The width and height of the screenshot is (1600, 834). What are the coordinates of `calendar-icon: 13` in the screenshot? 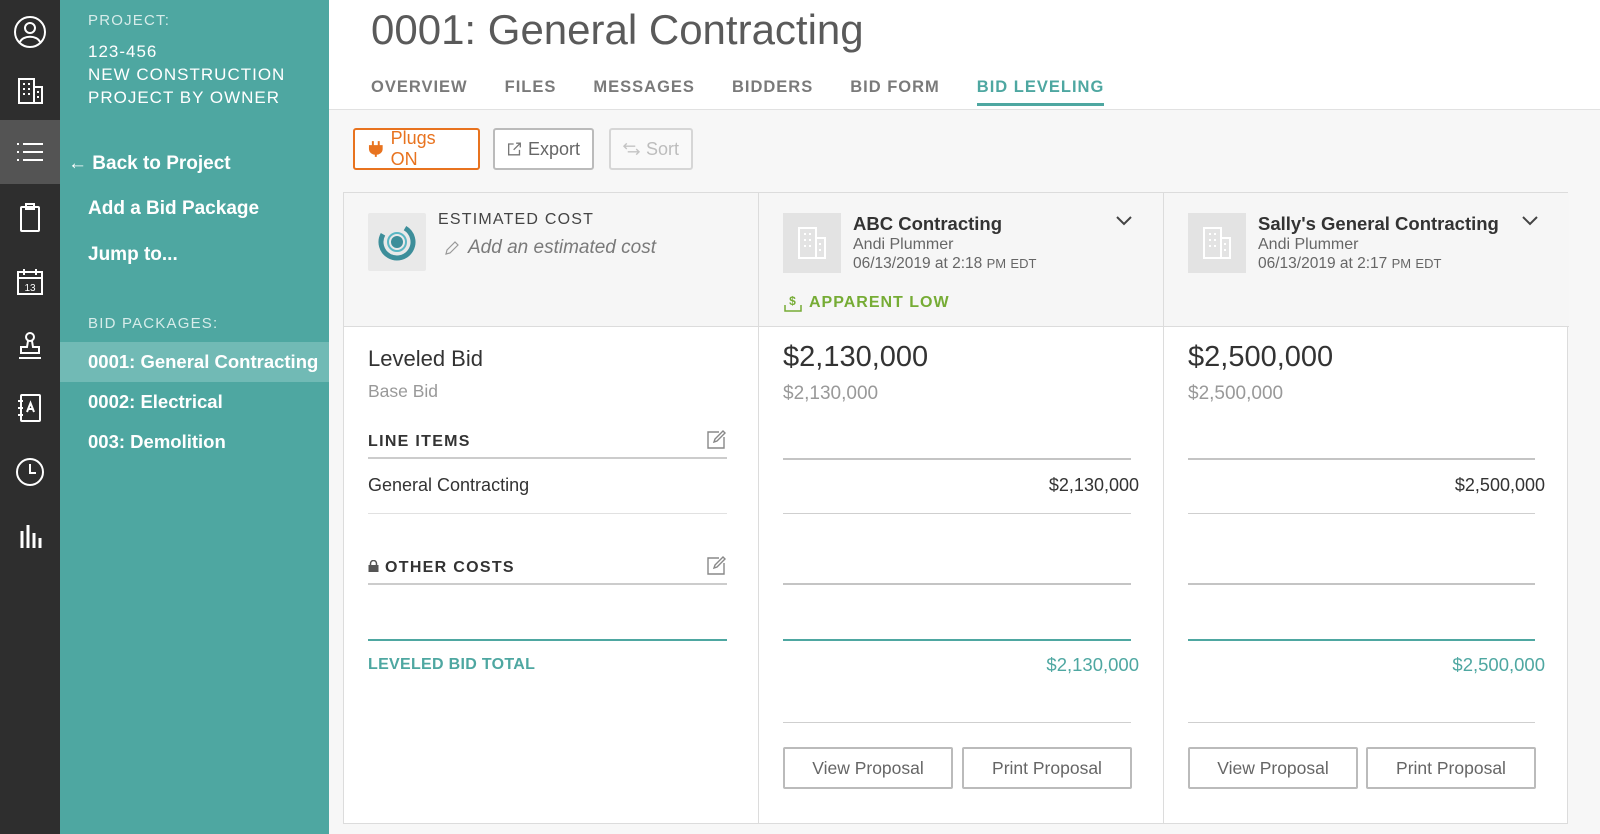 It's located at (30, 282).